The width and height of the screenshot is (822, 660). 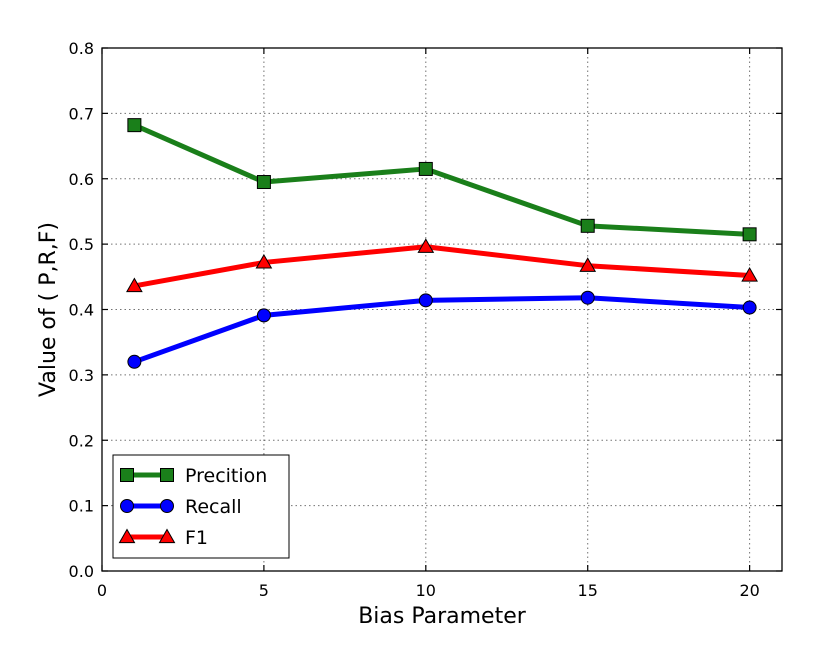 I want to click on series-recall, so click(x=442, y=329).